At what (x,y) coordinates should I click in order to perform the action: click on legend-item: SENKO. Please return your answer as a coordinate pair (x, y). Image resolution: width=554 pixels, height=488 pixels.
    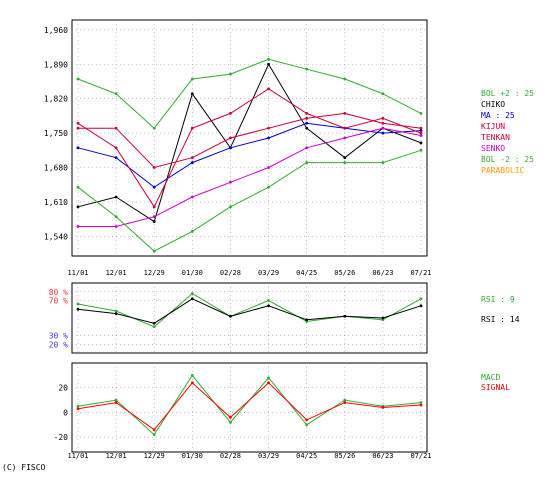
    Looking at the image, I should click on (493, 148).